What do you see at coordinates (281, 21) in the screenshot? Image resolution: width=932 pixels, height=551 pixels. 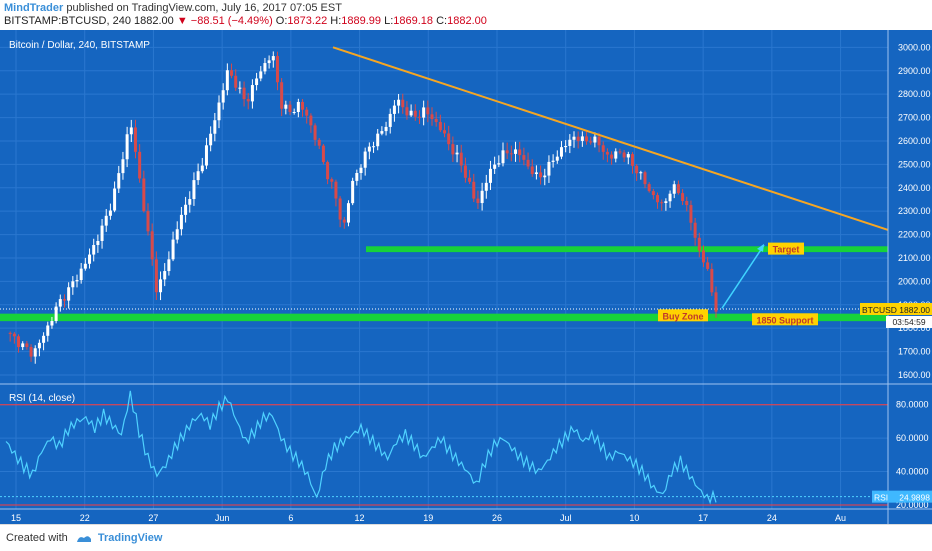 I see `open-label: O:` at bounding box center [281, 21].